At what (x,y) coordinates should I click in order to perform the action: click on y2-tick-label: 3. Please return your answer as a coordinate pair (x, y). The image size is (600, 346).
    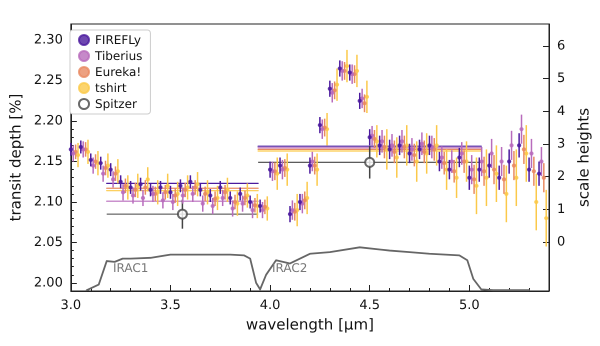
    Looking at the image, I should click on (561, 144).